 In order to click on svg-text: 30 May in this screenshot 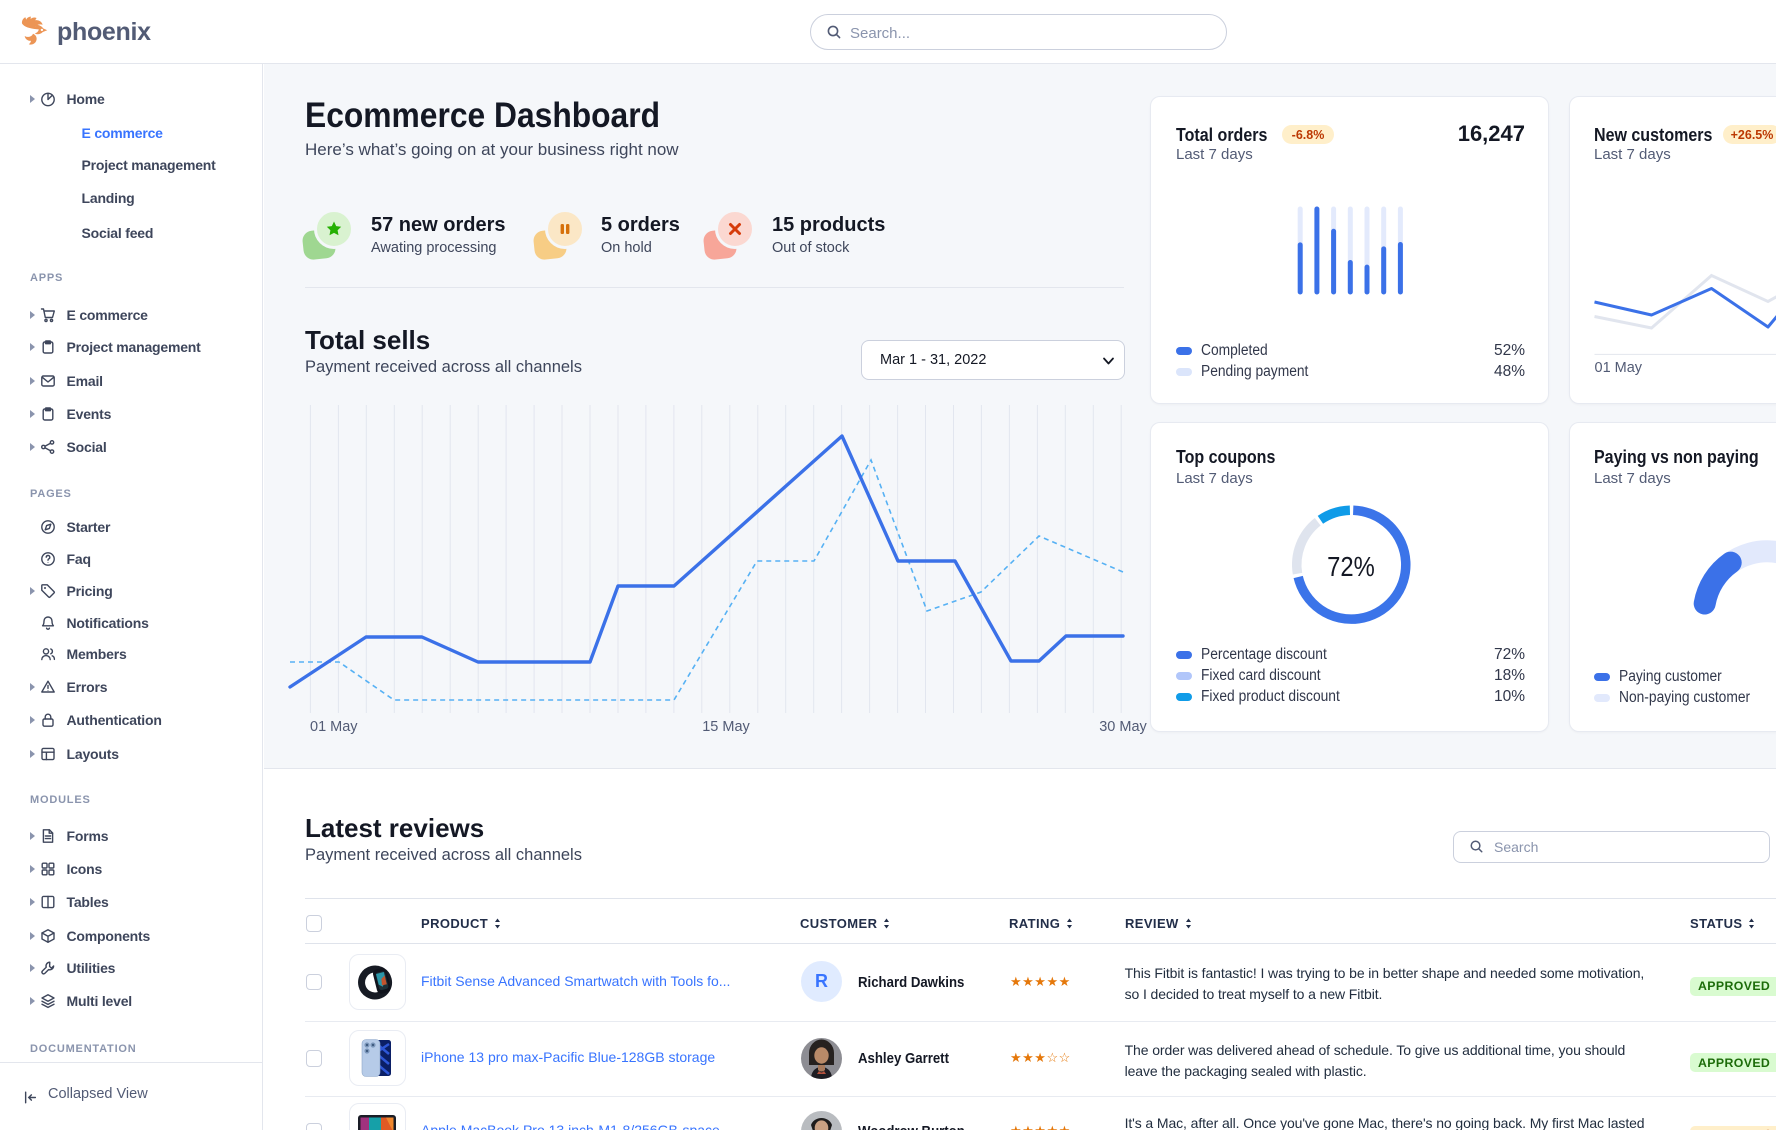, I will do `click(1123, 727)`.